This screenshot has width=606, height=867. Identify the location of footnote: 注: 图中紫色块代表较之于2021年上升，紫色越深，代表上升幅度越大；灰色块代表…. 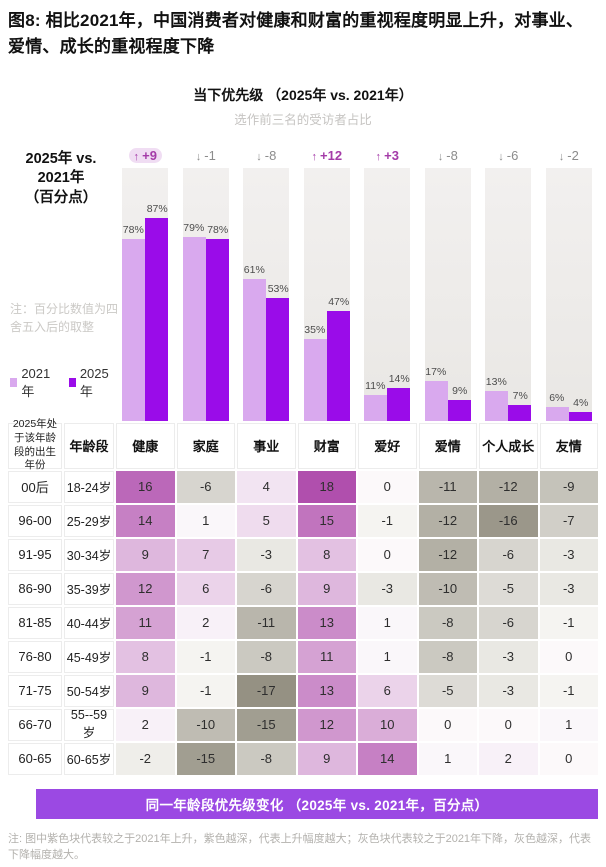
(300, 847).